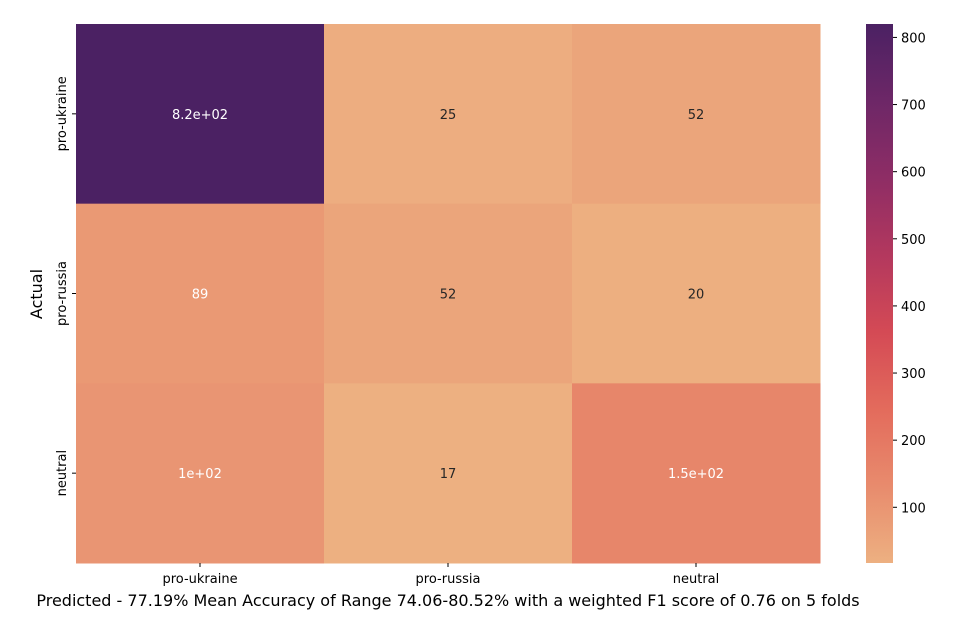 Image resolution: width=963 pixels, height=619 pixels. I want to click on x-axis-ticks: pro-ukraine pro-russia neutral, so click(440, 575).